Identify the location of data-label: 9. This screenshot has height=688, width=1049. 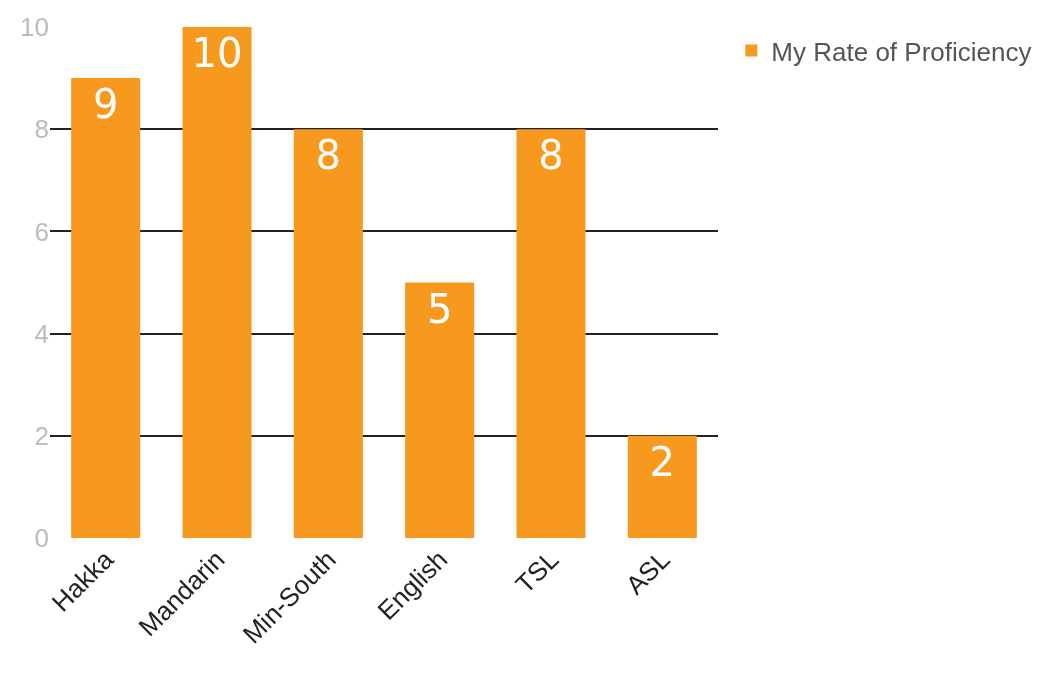
(105, 104).